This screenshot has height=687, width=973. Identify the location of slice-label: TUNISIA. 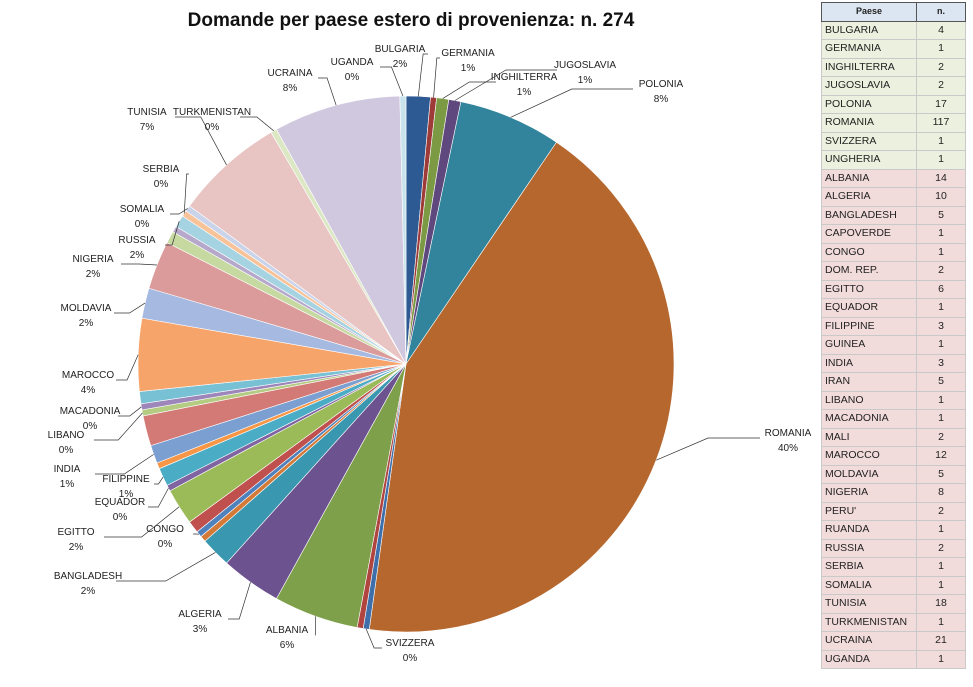
(147, 112).